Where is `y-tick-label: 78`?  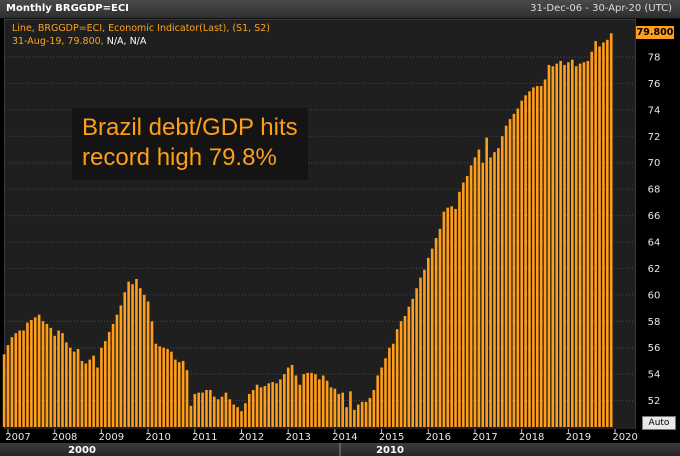
y-tick-label: 78 is located at coordinates (654, 58).